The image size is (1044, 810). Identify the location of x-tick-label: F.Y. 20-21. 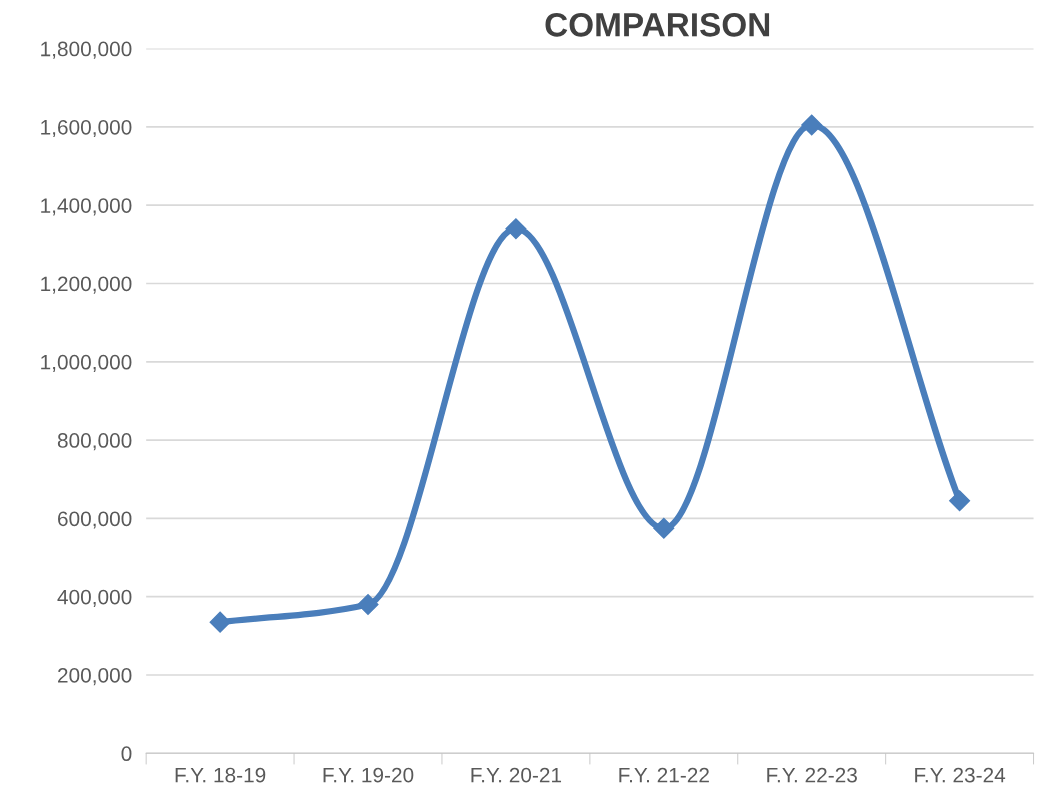
(516, 775).